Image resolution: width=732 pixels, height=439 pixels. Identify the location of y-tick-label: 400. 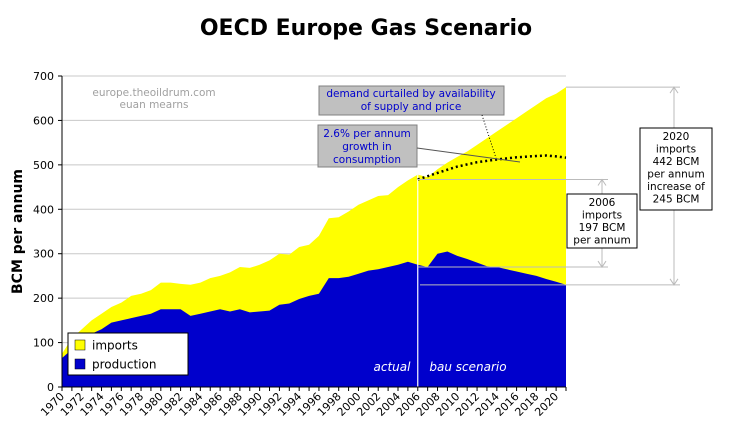
(43, 209).